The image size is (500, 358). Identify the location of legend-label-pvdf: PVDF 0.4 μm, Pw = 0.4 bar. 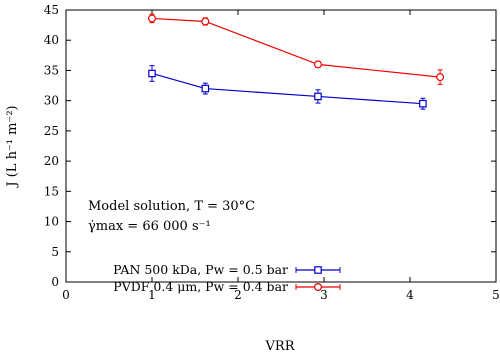
(200, 286).